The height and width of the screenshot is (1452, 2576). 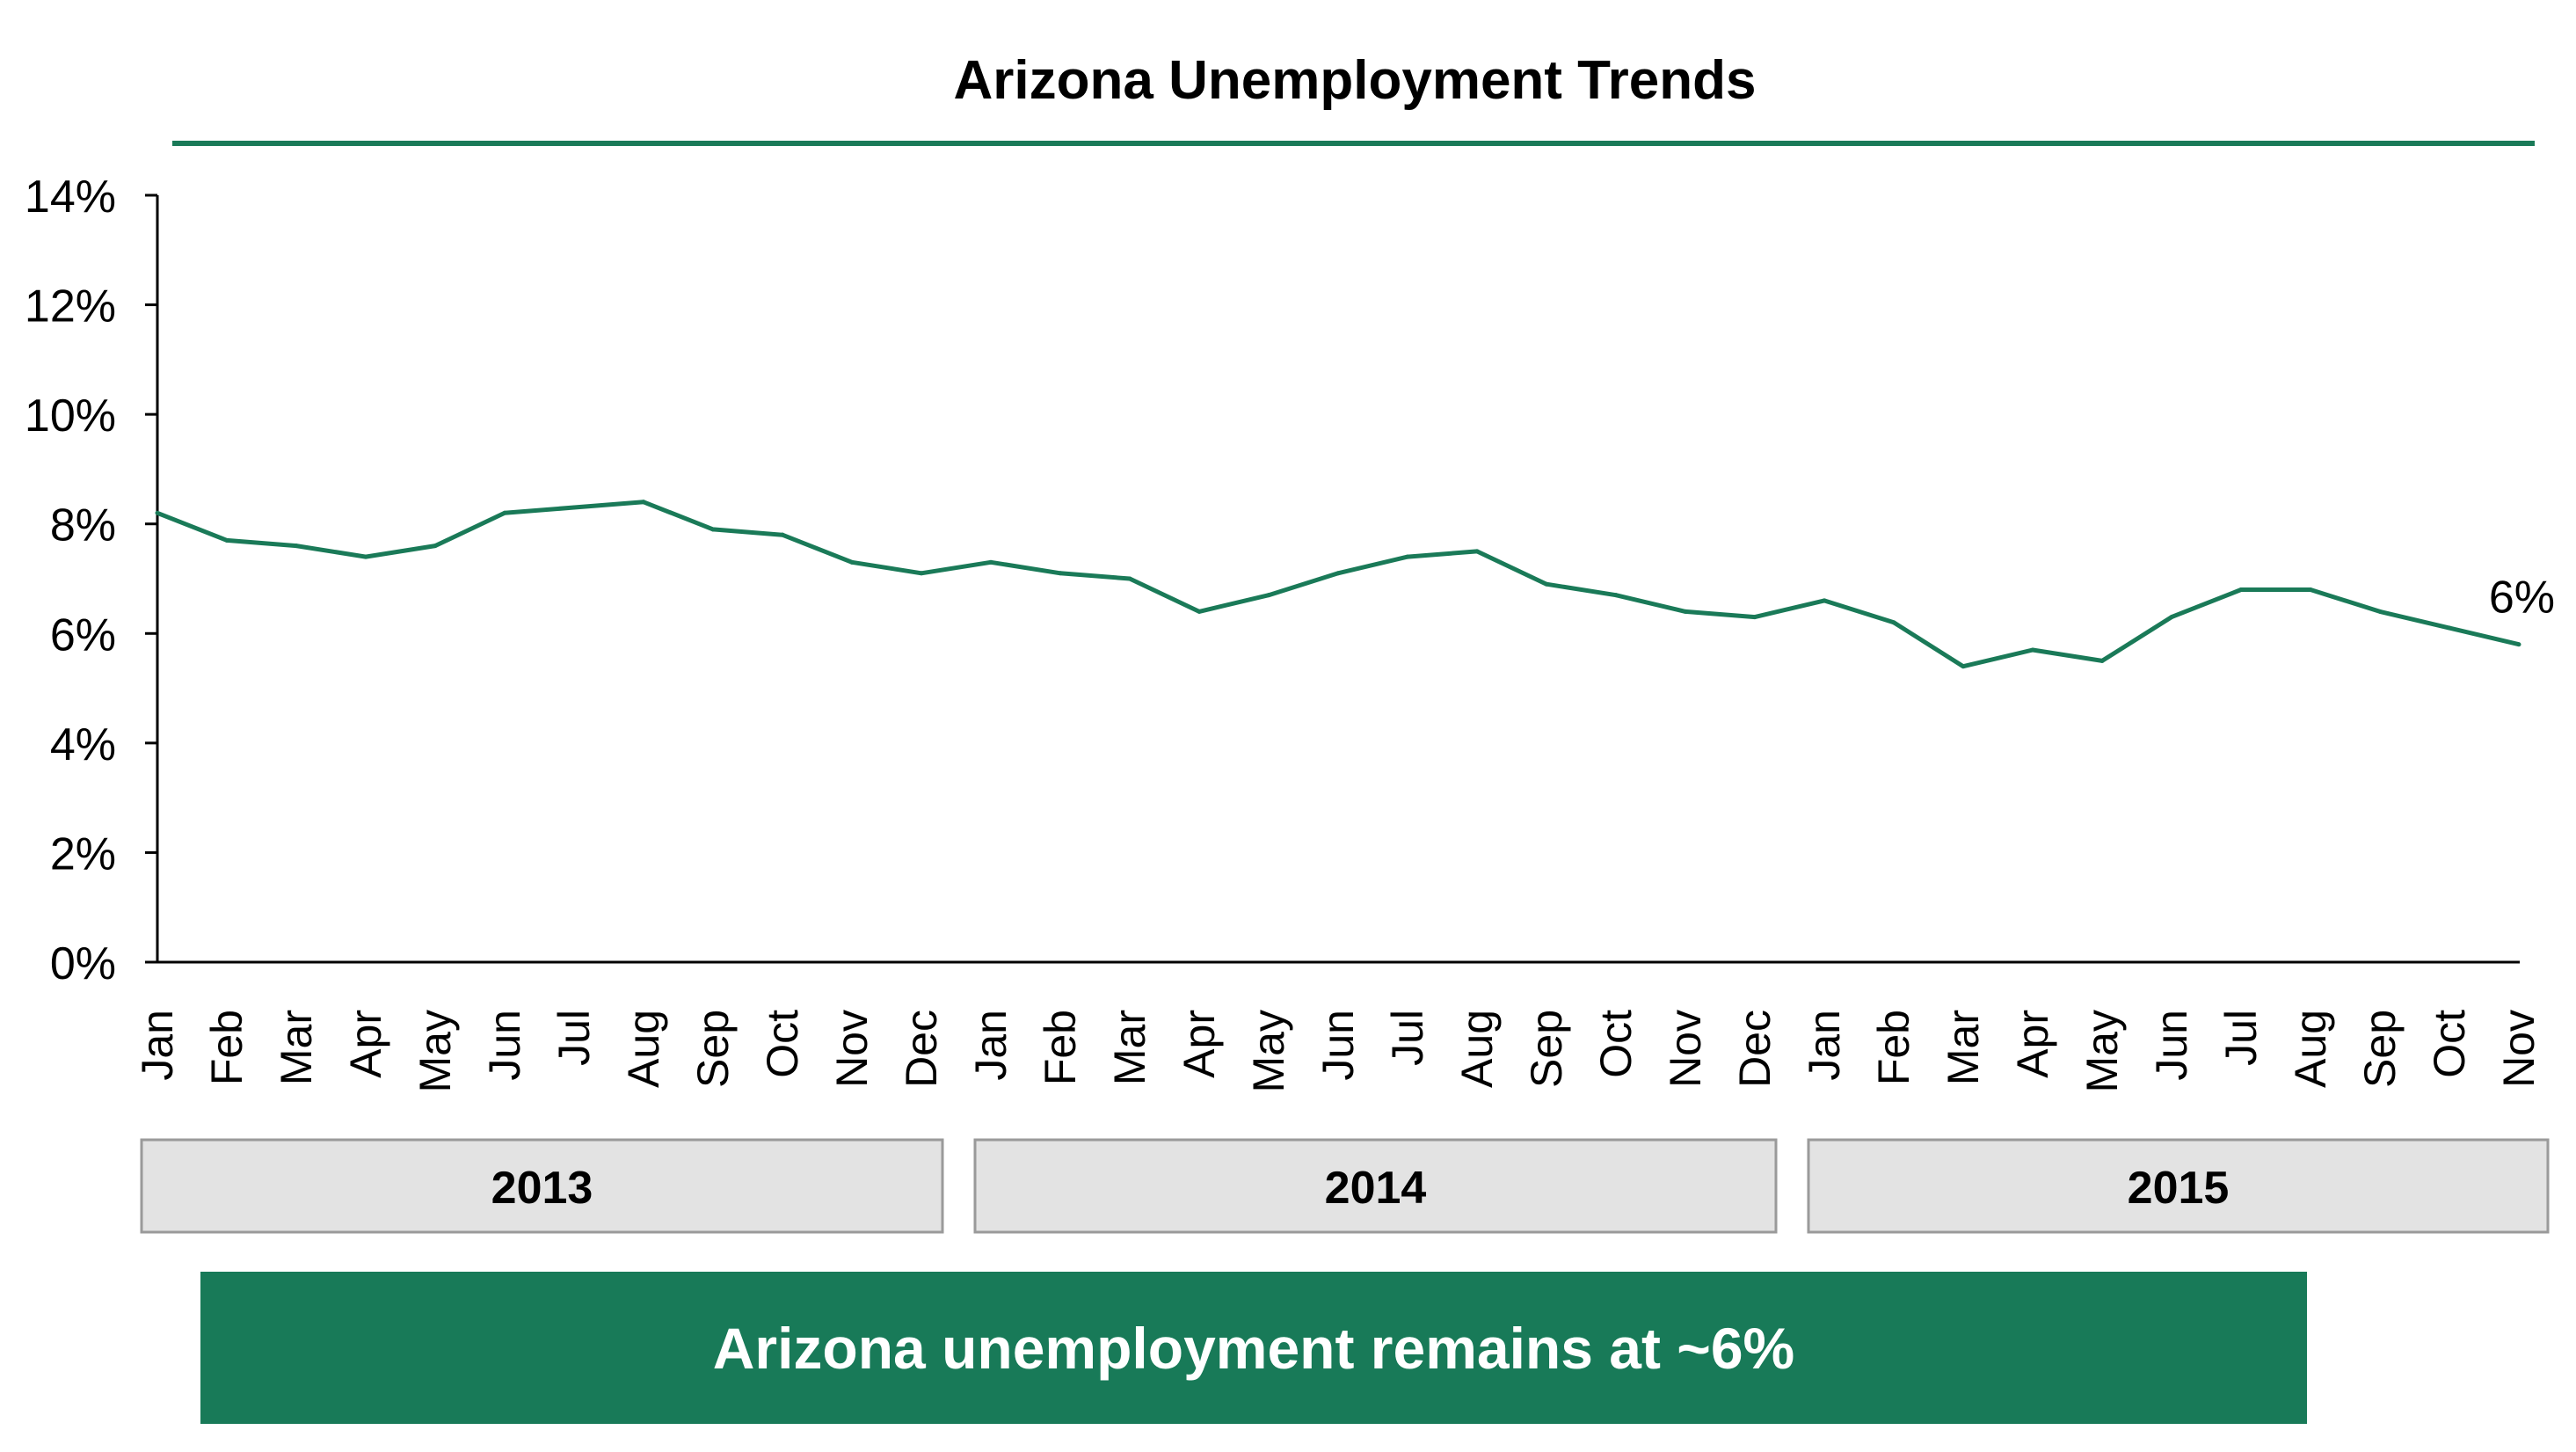 I want to click on series-group: 6%, so click(x=1355, y=584).